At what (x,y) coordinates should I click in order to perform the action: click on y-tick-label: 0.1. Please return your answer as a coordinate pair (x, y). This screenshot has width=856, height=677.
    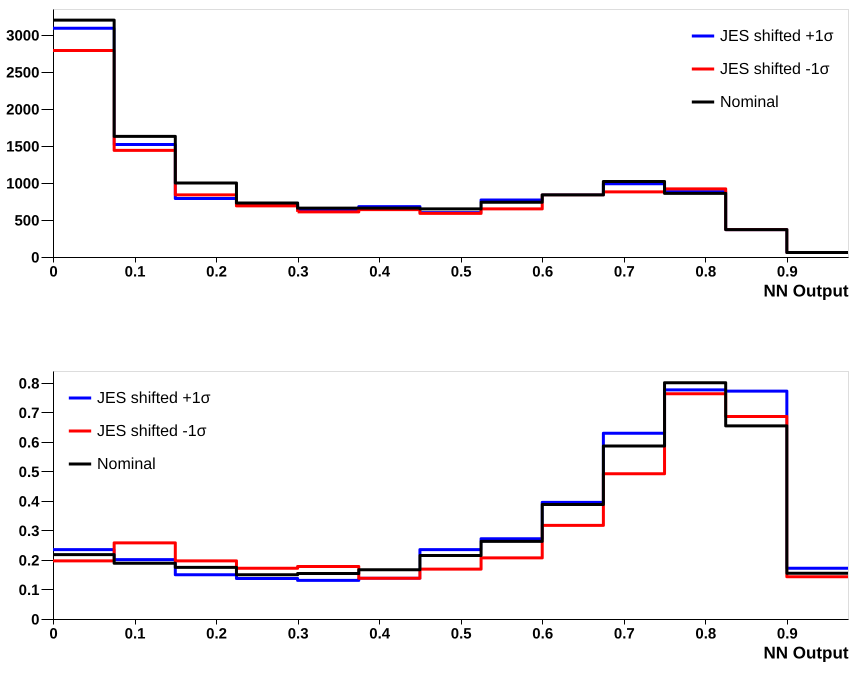
    Looking at the image, I should click on (29, 590).